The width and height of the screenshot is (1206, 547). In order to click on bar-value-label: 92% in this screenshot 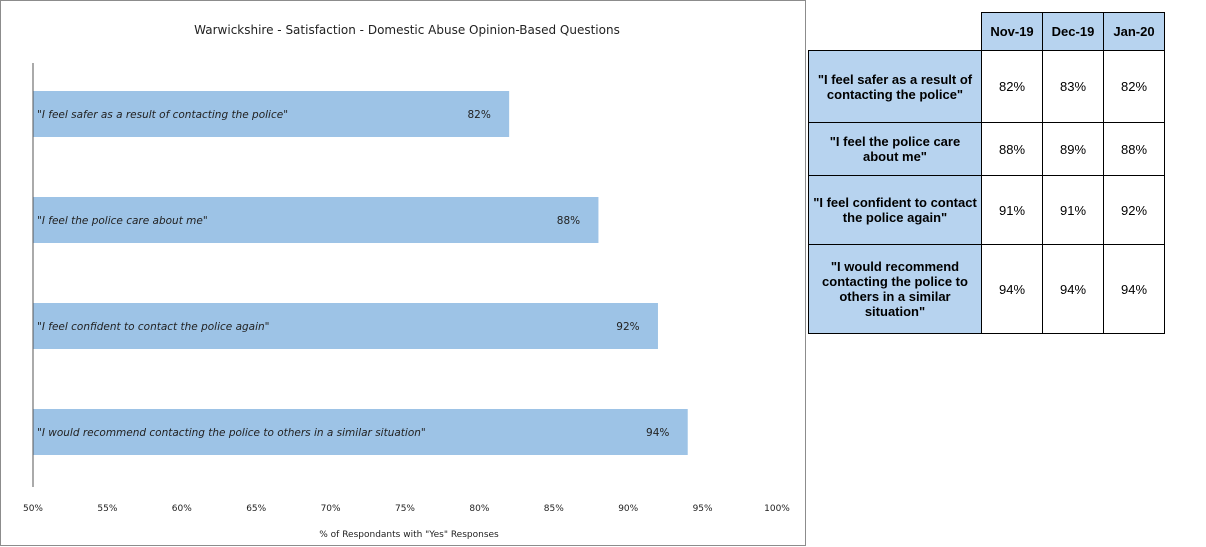, I will do `click(627, 327)`.